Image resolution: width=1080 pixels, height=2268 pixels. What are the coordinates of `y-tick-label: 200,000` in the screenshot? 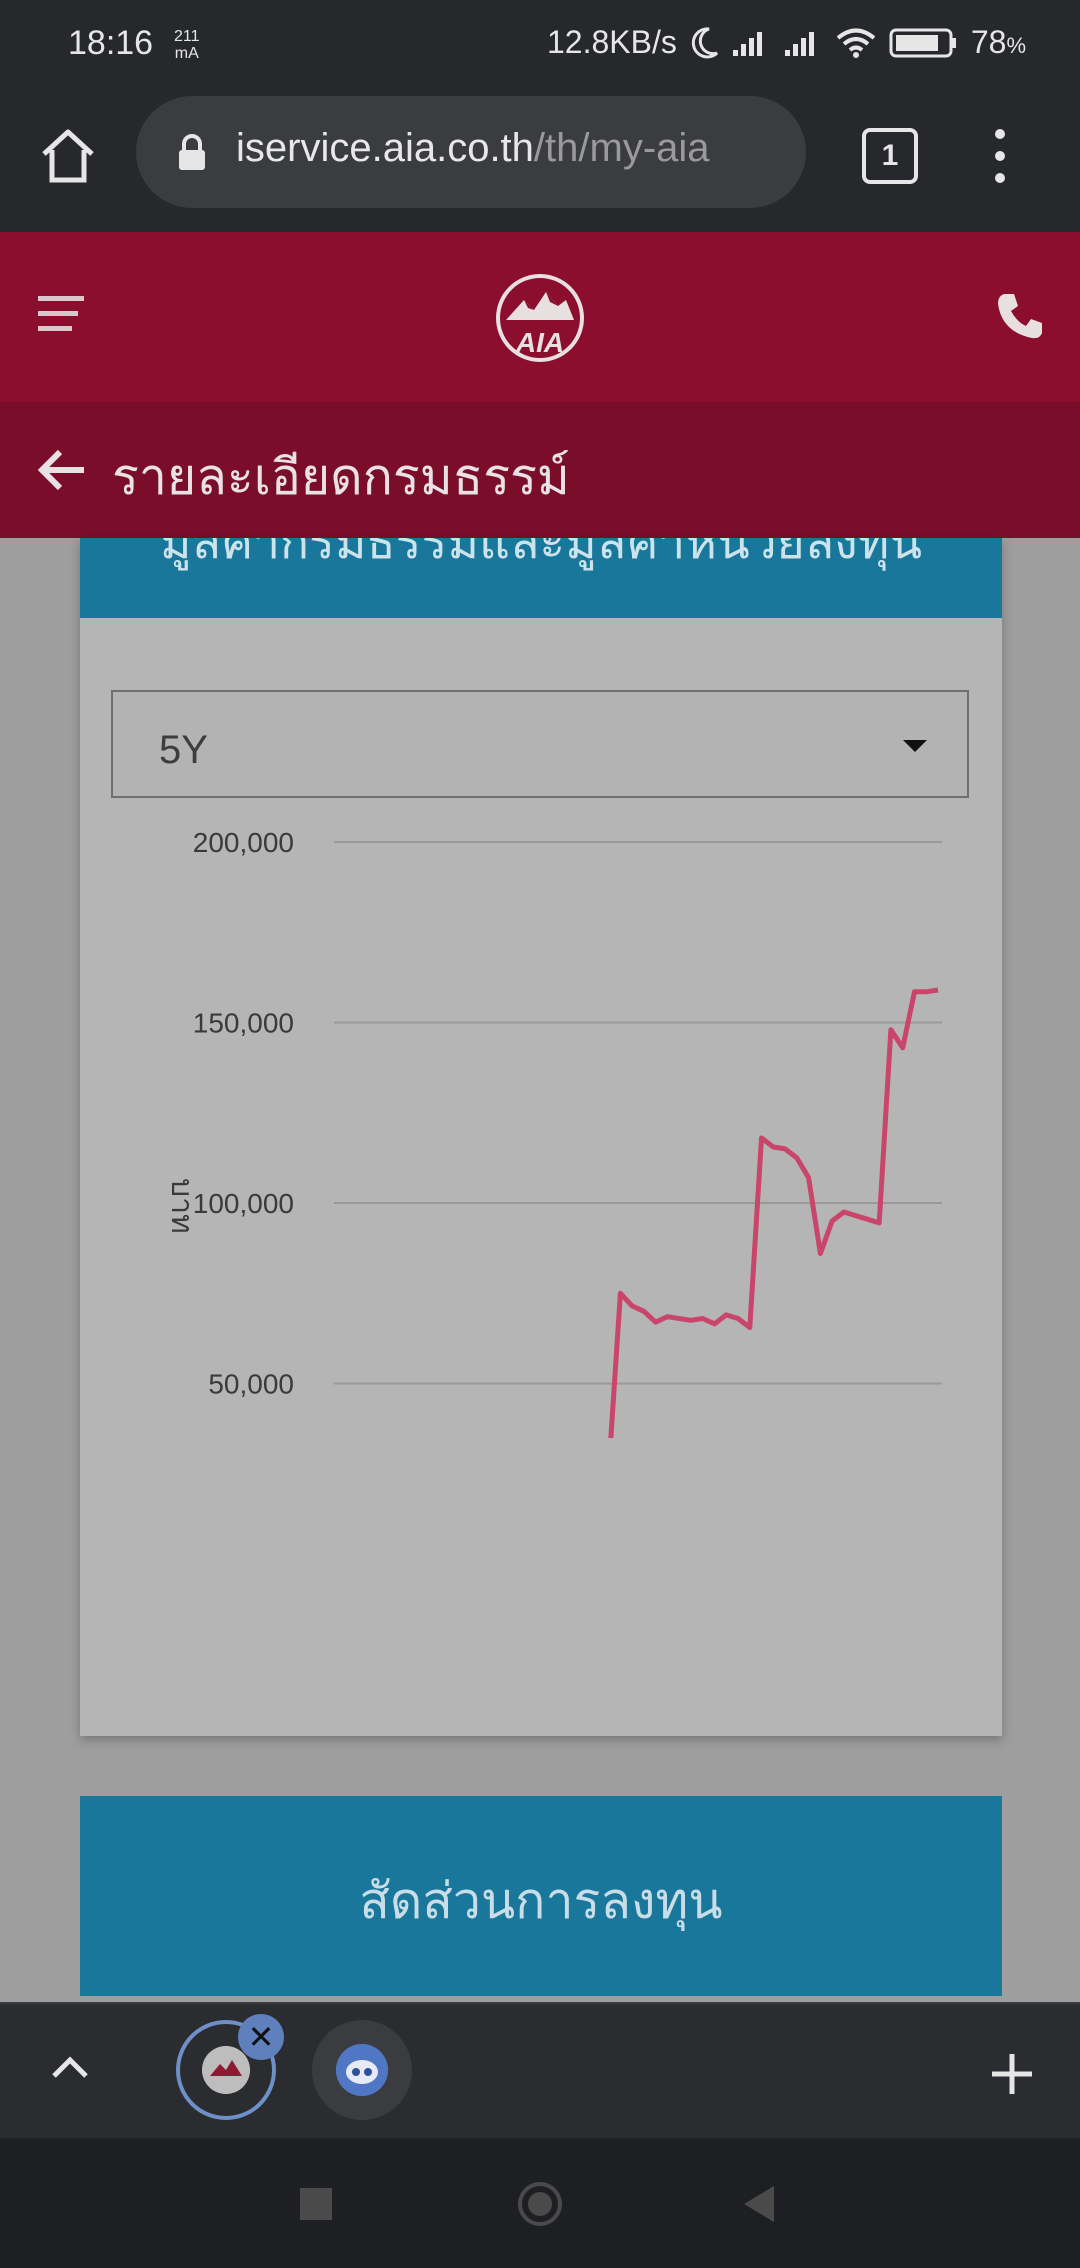 It's located at (243, 842).